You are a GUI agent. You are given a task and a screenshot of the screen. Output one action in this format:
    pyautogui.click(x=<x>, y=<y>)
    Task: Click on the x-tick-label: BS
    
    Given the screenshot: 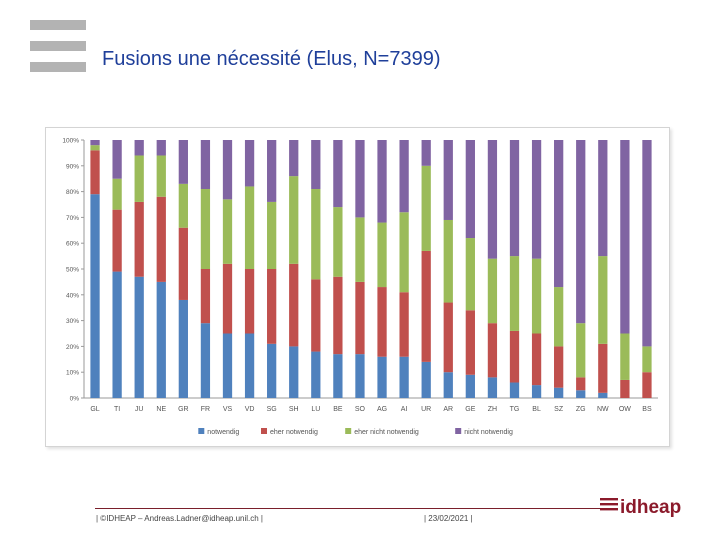 What is the action you would take?
    pyautogui.click(x=647, y=409)
    